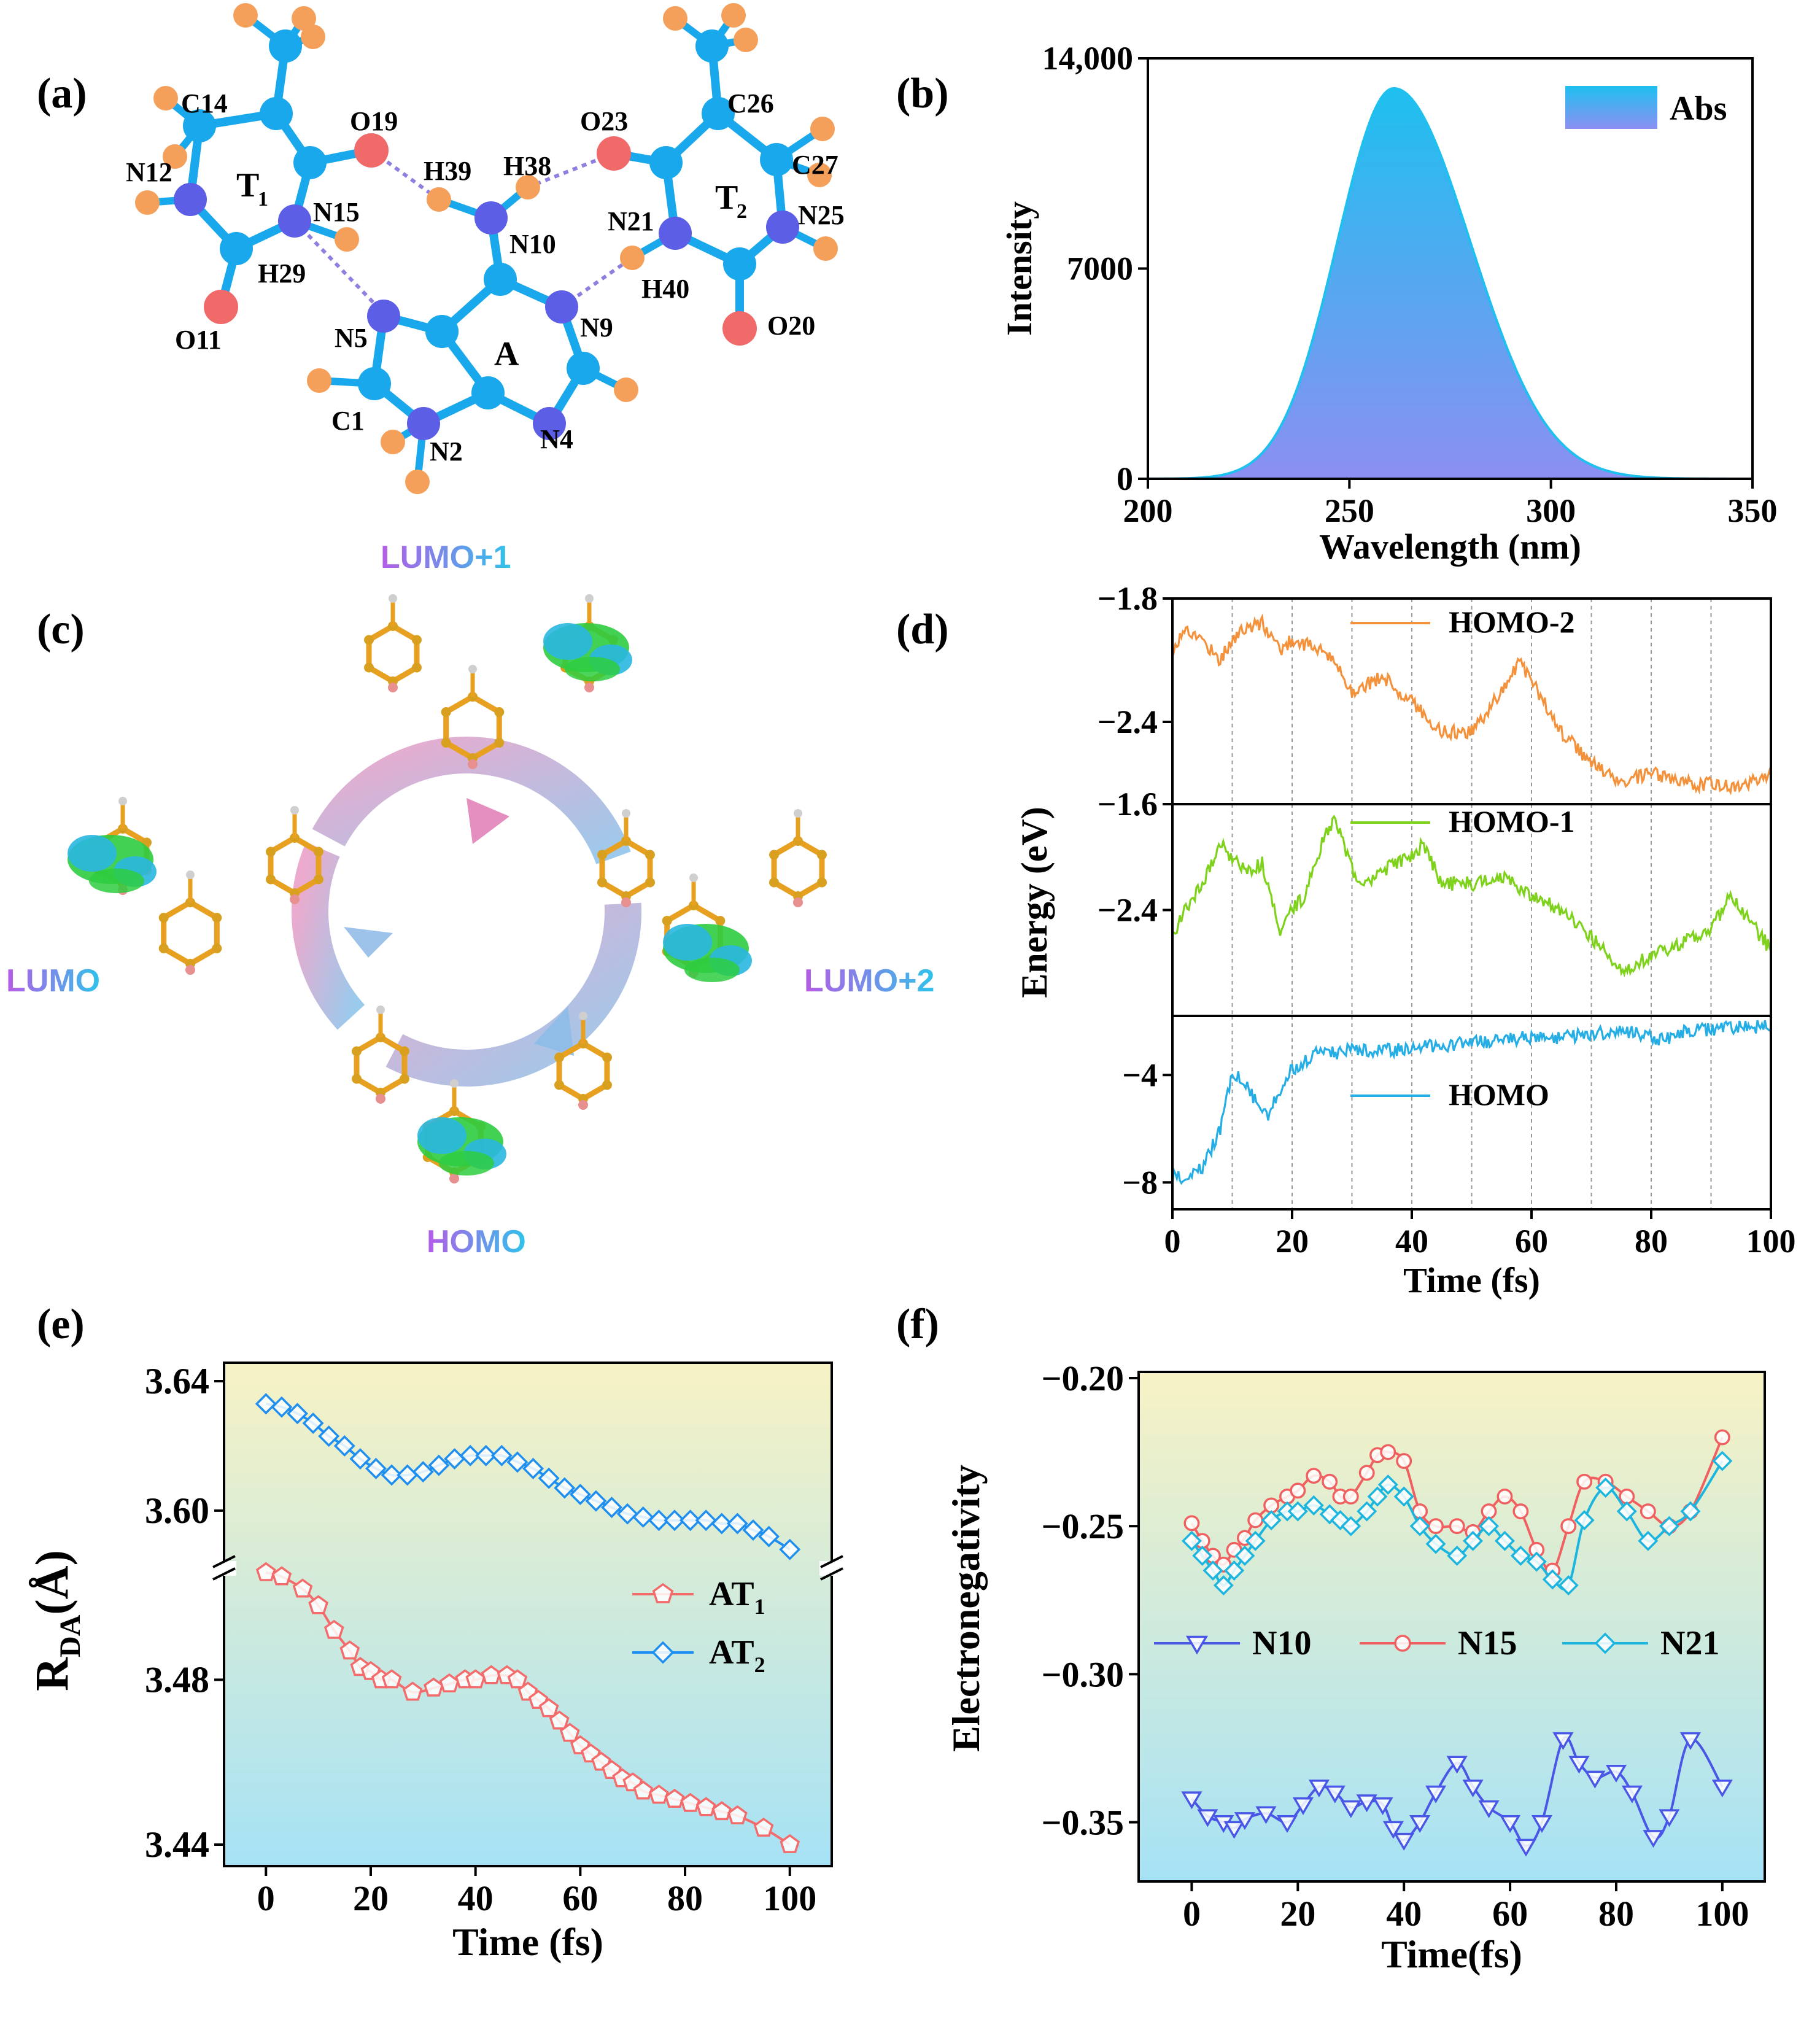 This screenshot has width=1820, height=2030. Describe the element at coordinates (190, 199) in the screenshot. I see `atom-n12` at that location.